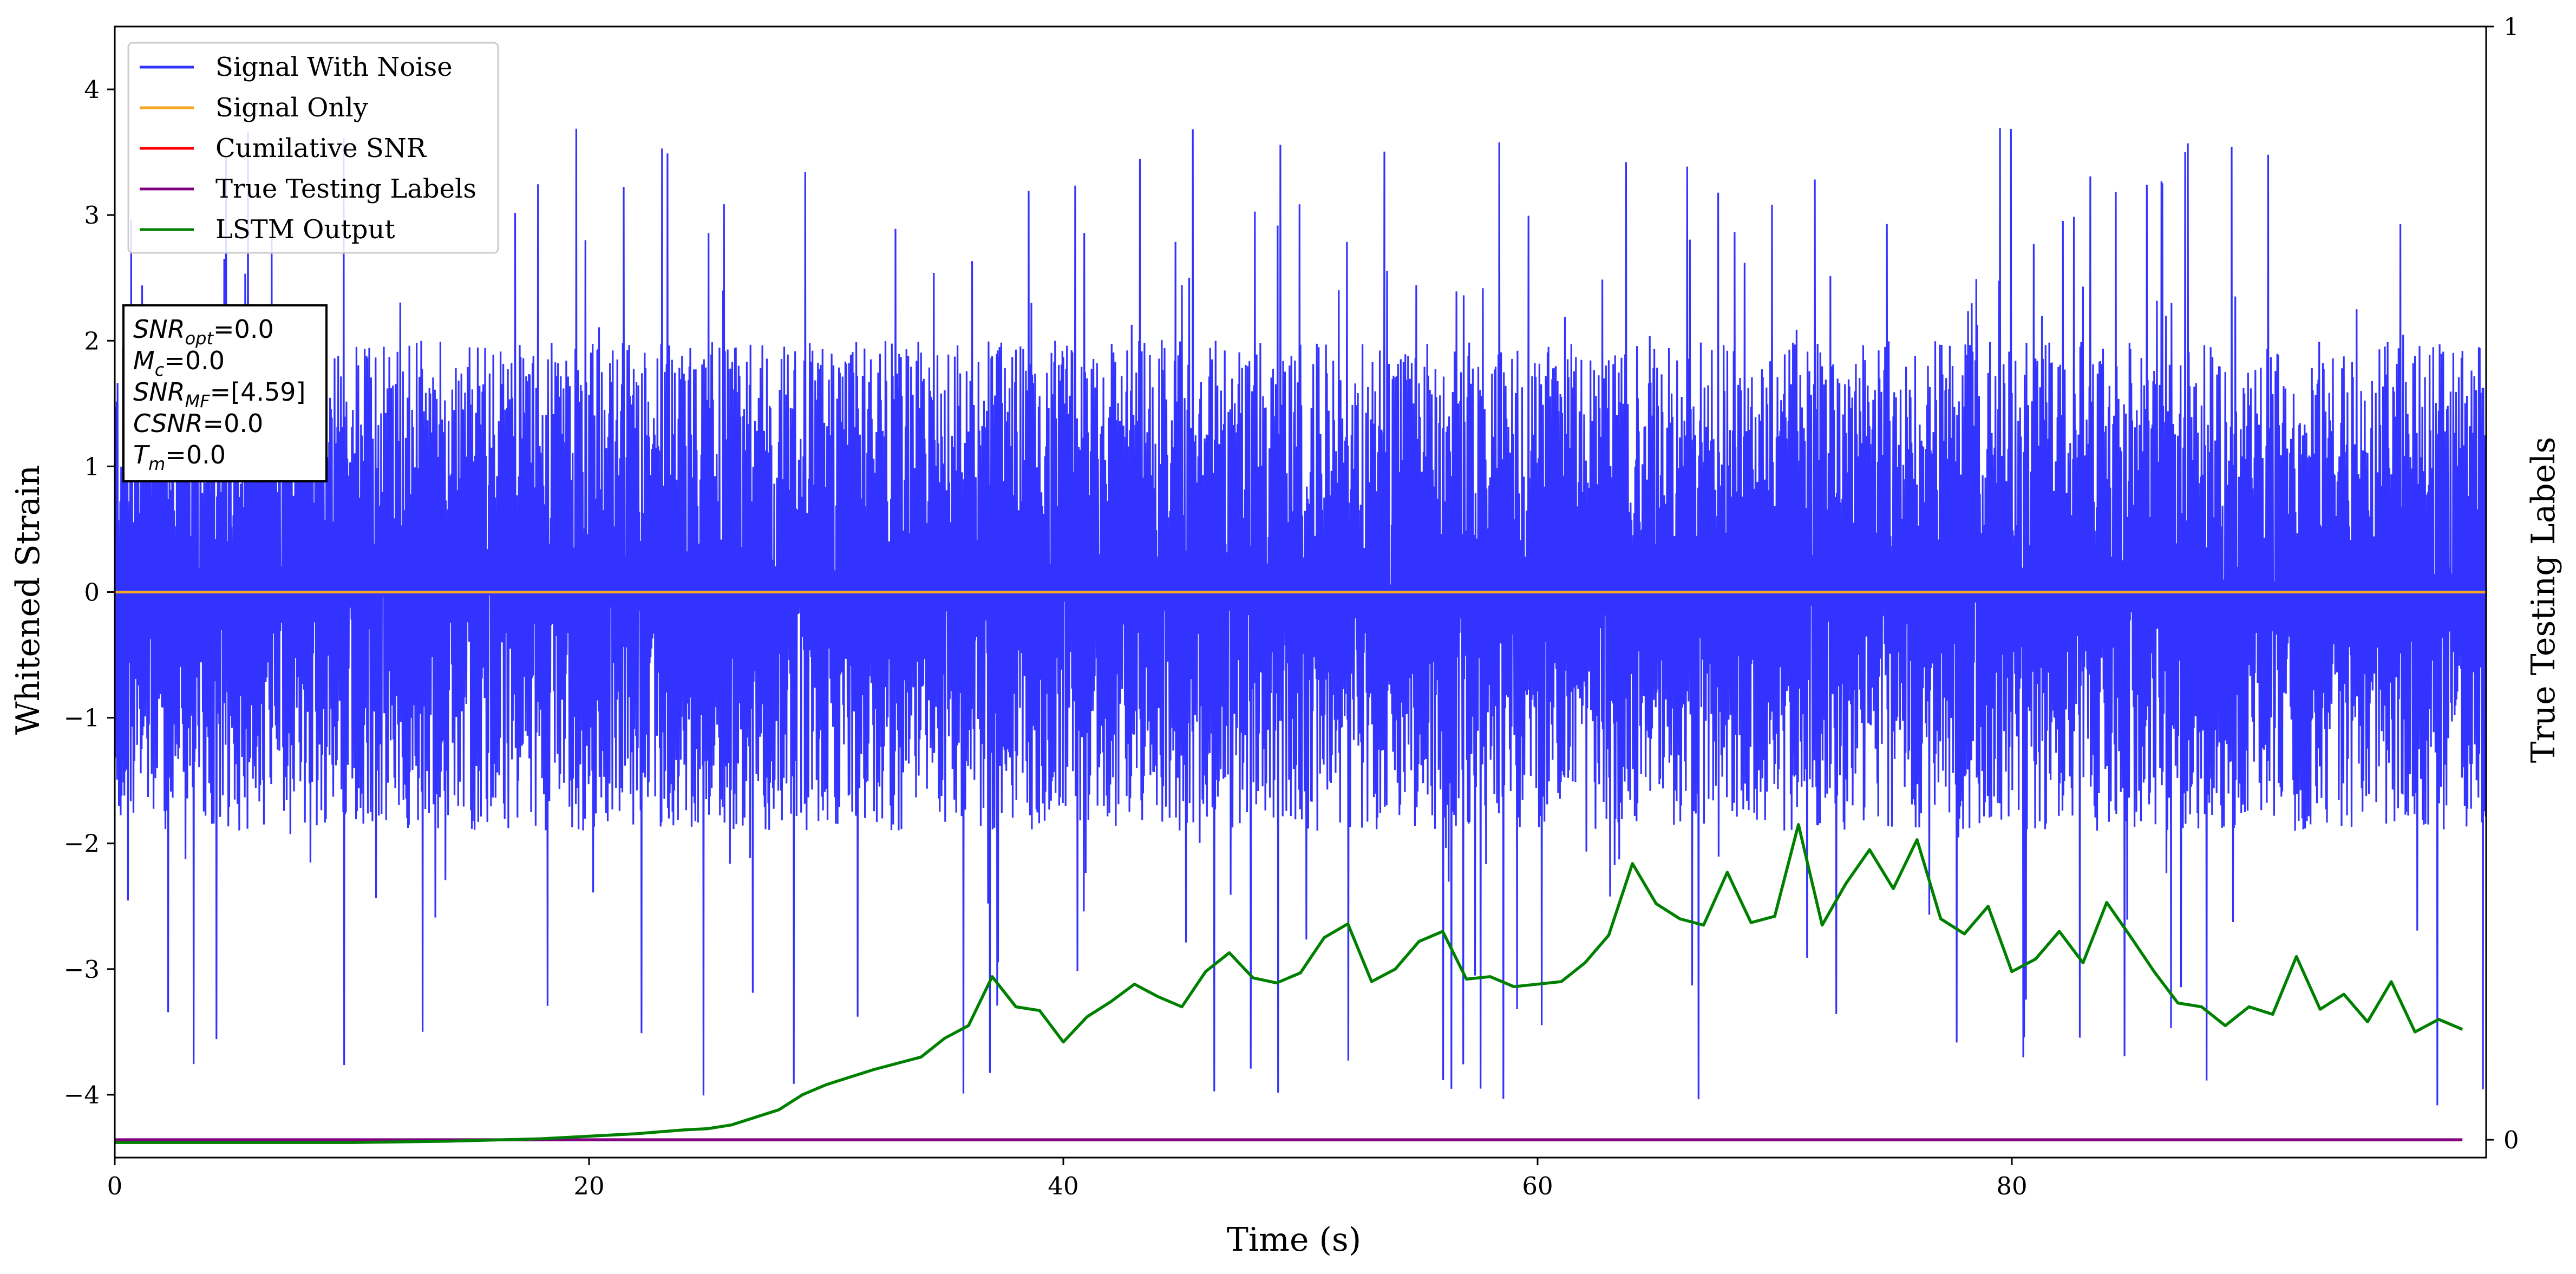 The height and width of the screenshot is (1274, 2576). What do you see at coordinates (92, 215) in the screenshot?
I see `y-tick-label: 3` at bounding box center [92, 215].